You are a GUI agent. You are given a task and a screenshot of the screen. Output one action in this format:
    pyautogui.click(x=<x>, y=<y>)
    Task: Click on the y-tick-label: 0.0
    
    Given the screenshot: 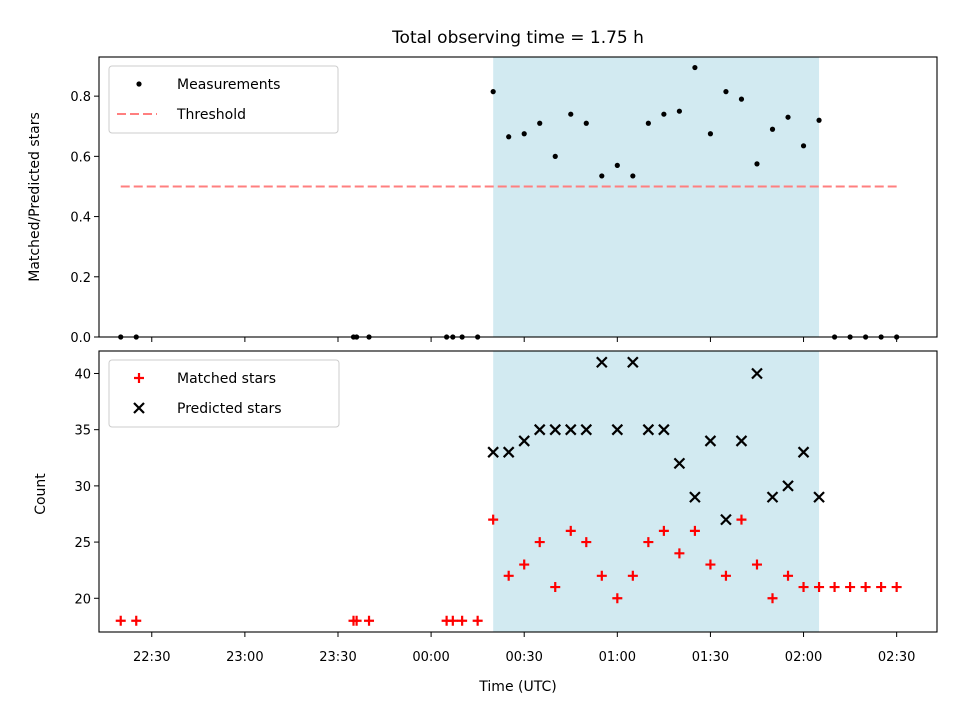 What is the action you would take?
    pyautogui.click(x=80, y=338)
    